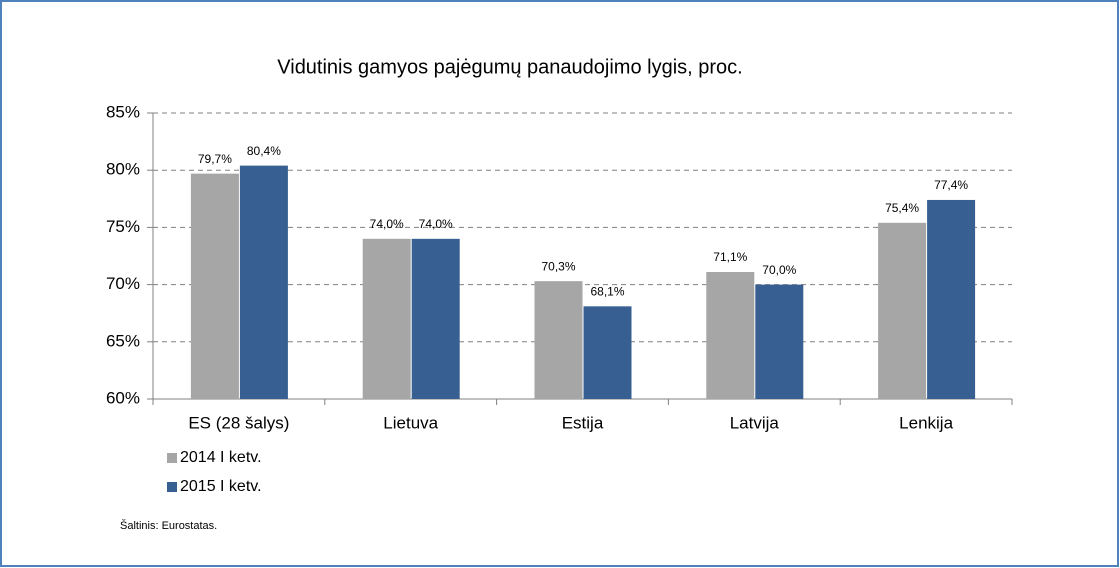  I want to click on y-tick-label: 65%, so click(123, 340).